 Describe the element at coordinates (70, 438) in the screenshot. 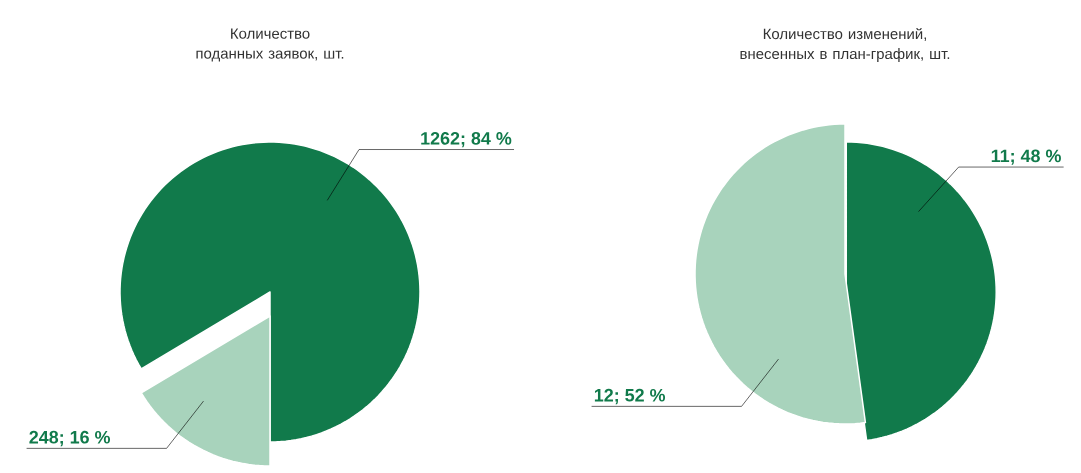

I see `data-label: 248; 16 %` at that location.